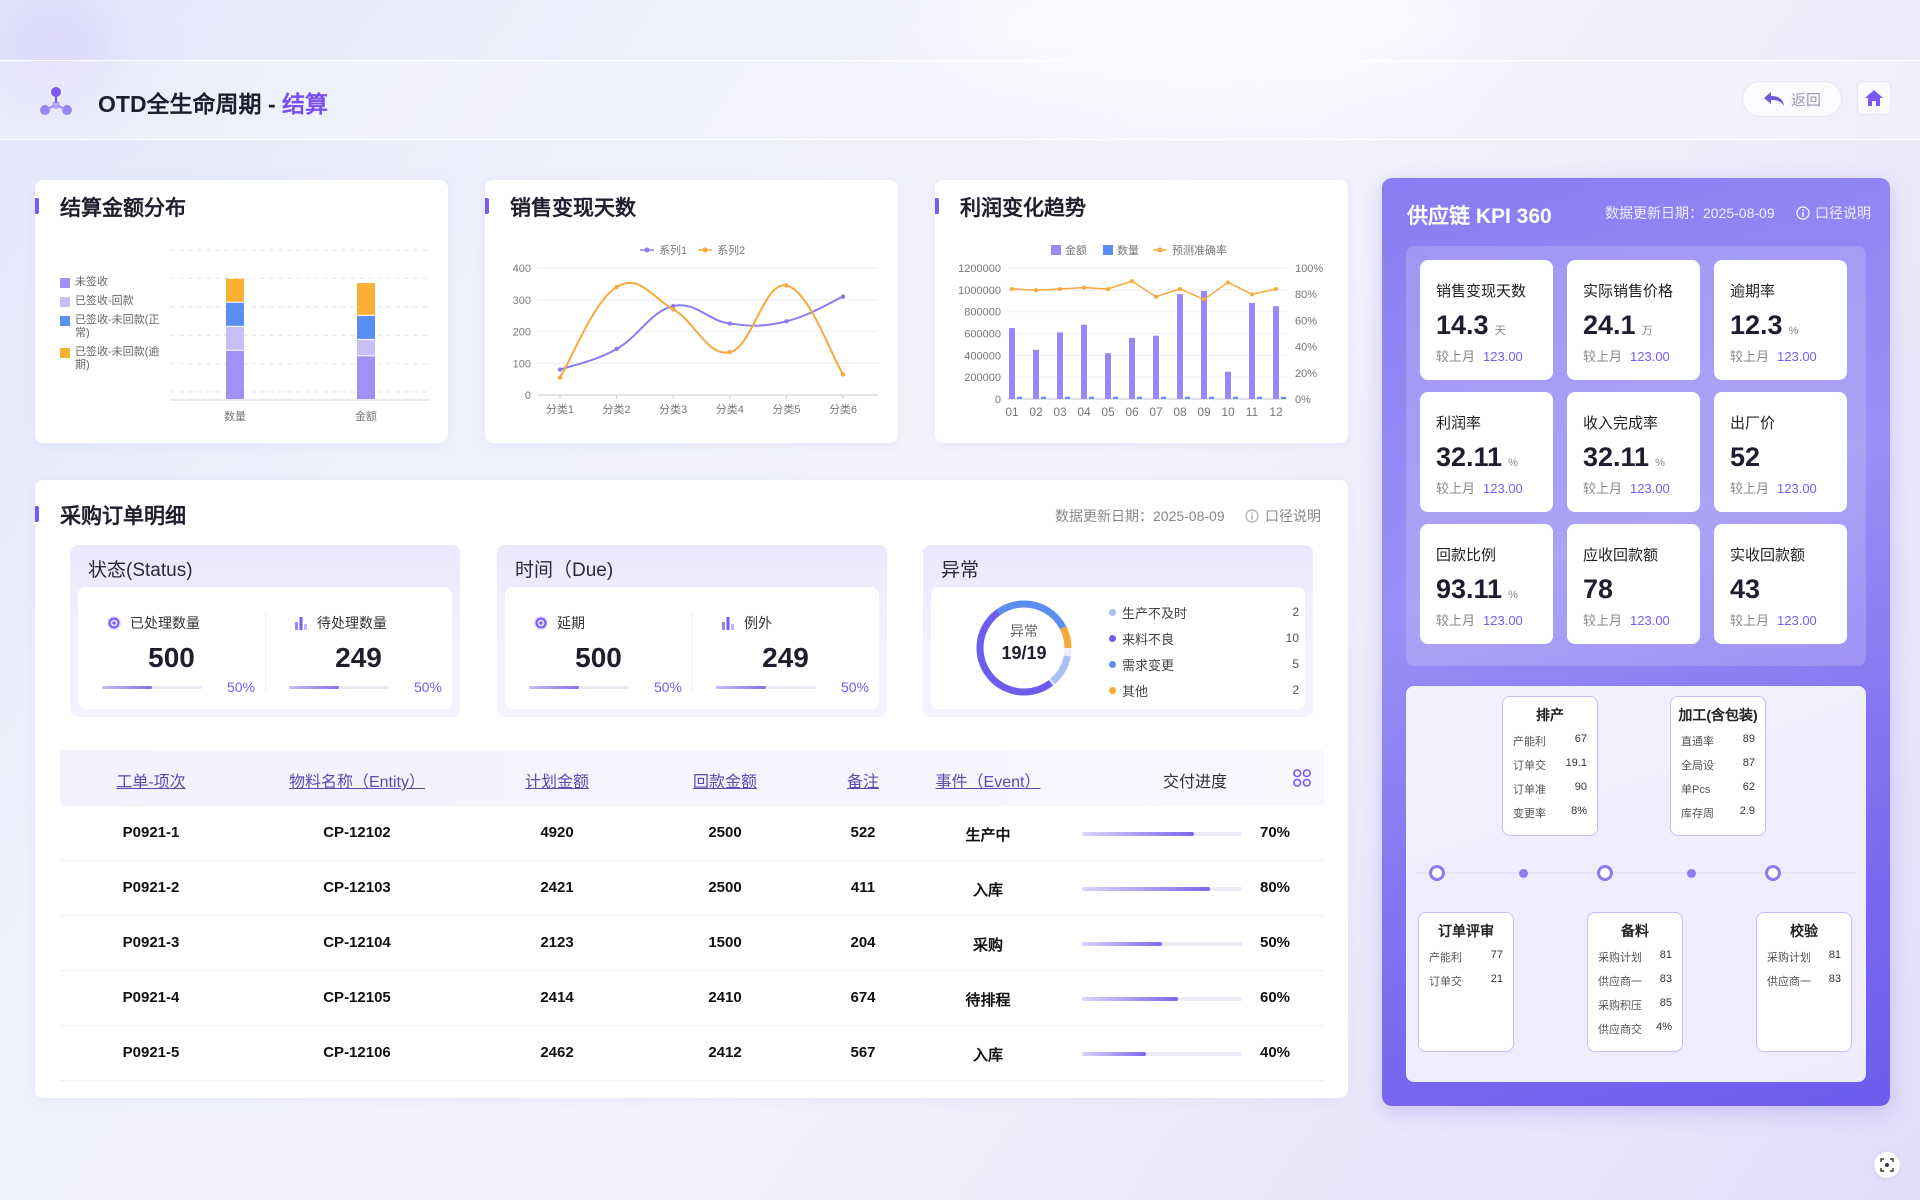 The height and width of the screenshot is (1200, 1920). I want to click on table-row: P0921-5 CP-12106 2462 2412 567 入库 40%, so click(692, 1053).